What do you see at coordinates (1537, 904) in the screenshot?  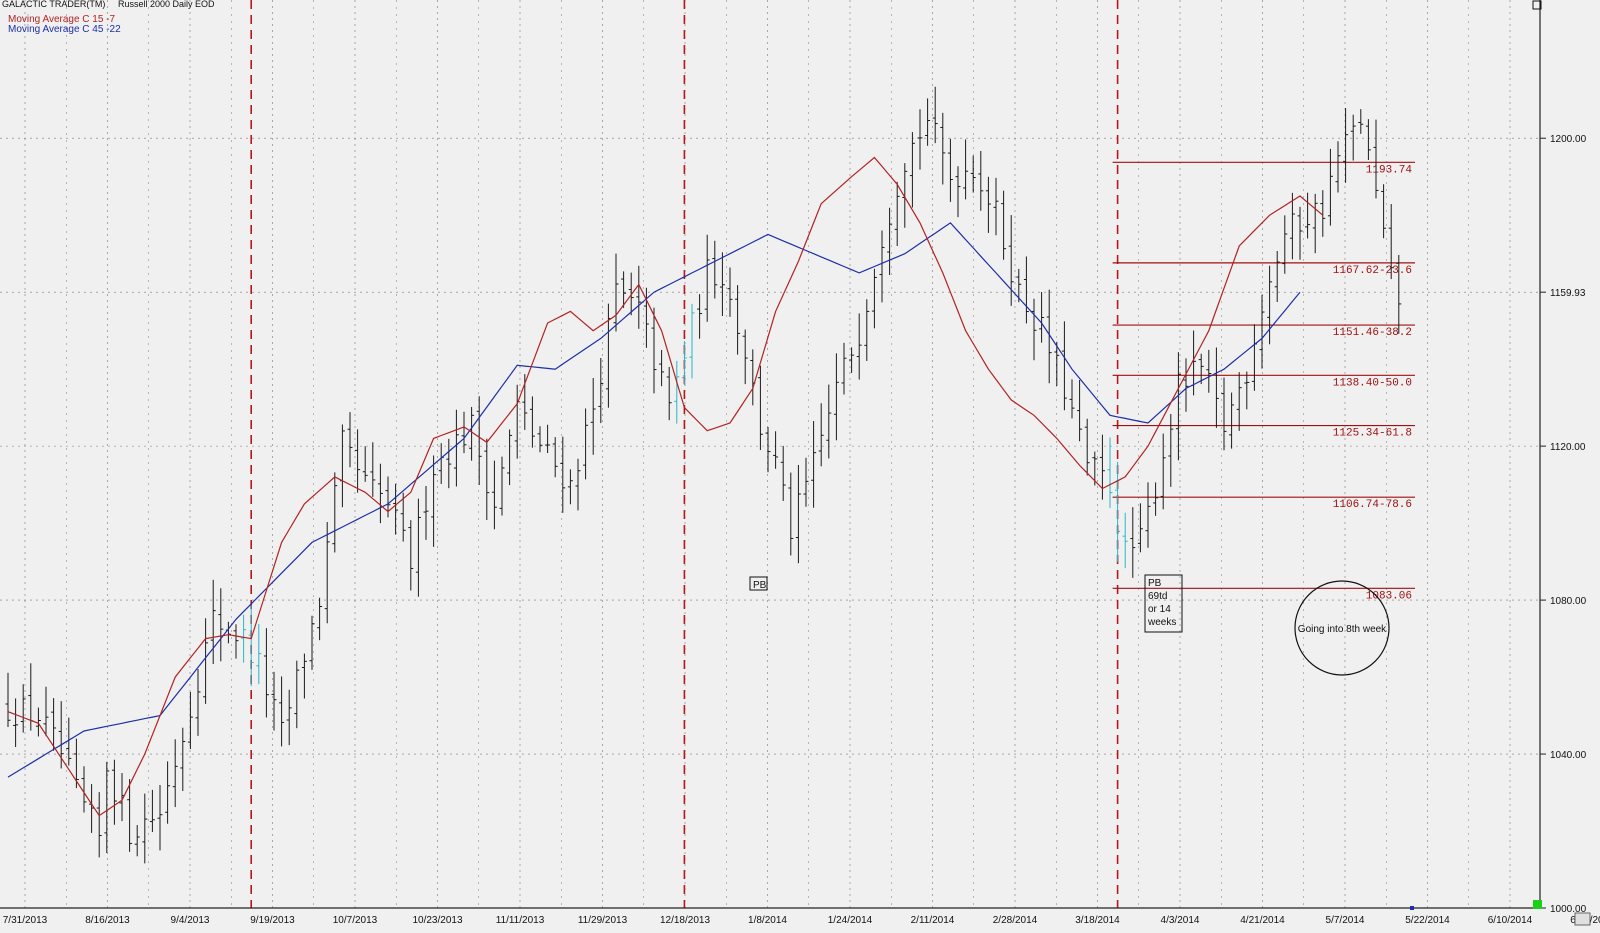 I see `scroll-end-marker` at bounding box center [1537, 904].